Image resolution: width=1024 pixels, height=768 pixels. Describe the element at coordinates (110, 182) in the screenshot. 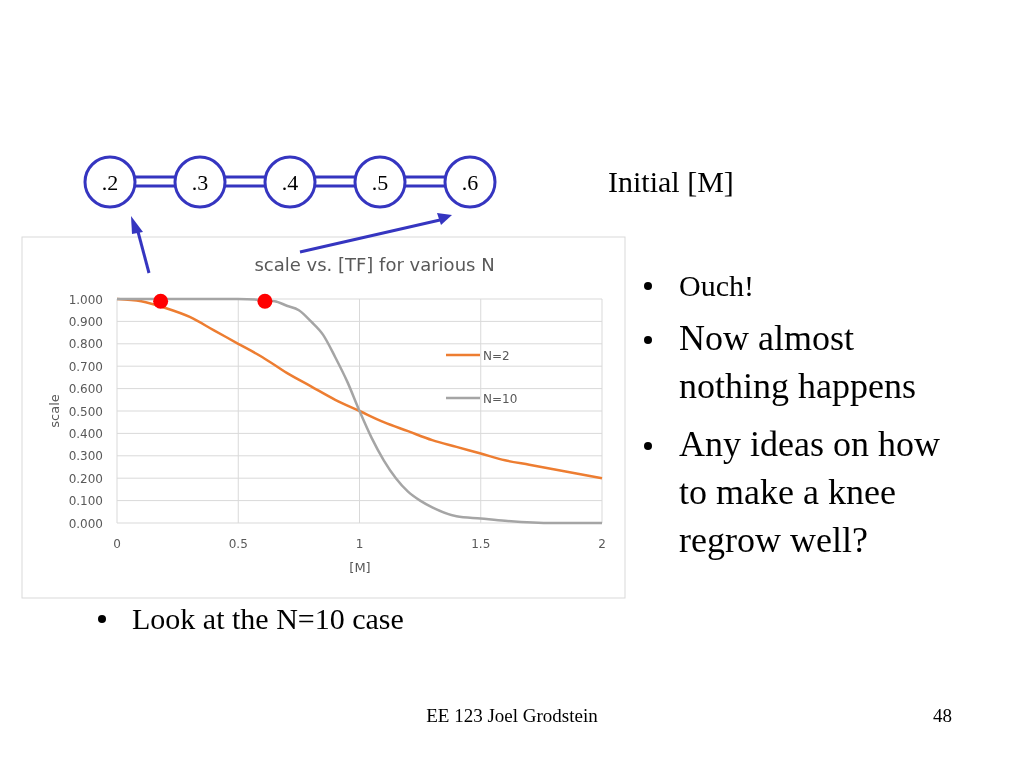

I see `text: .2` at that location.